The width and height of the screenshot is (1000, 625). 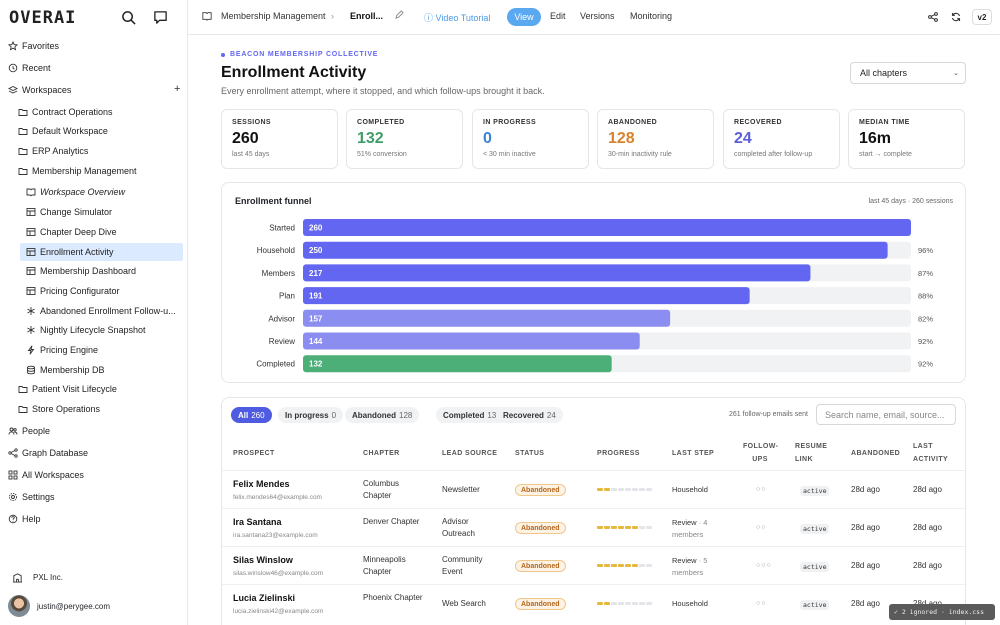 I want to click on sidebar-item-chapter-deep-dive: Chapter Deep Dive, so click(x=104, y=232).